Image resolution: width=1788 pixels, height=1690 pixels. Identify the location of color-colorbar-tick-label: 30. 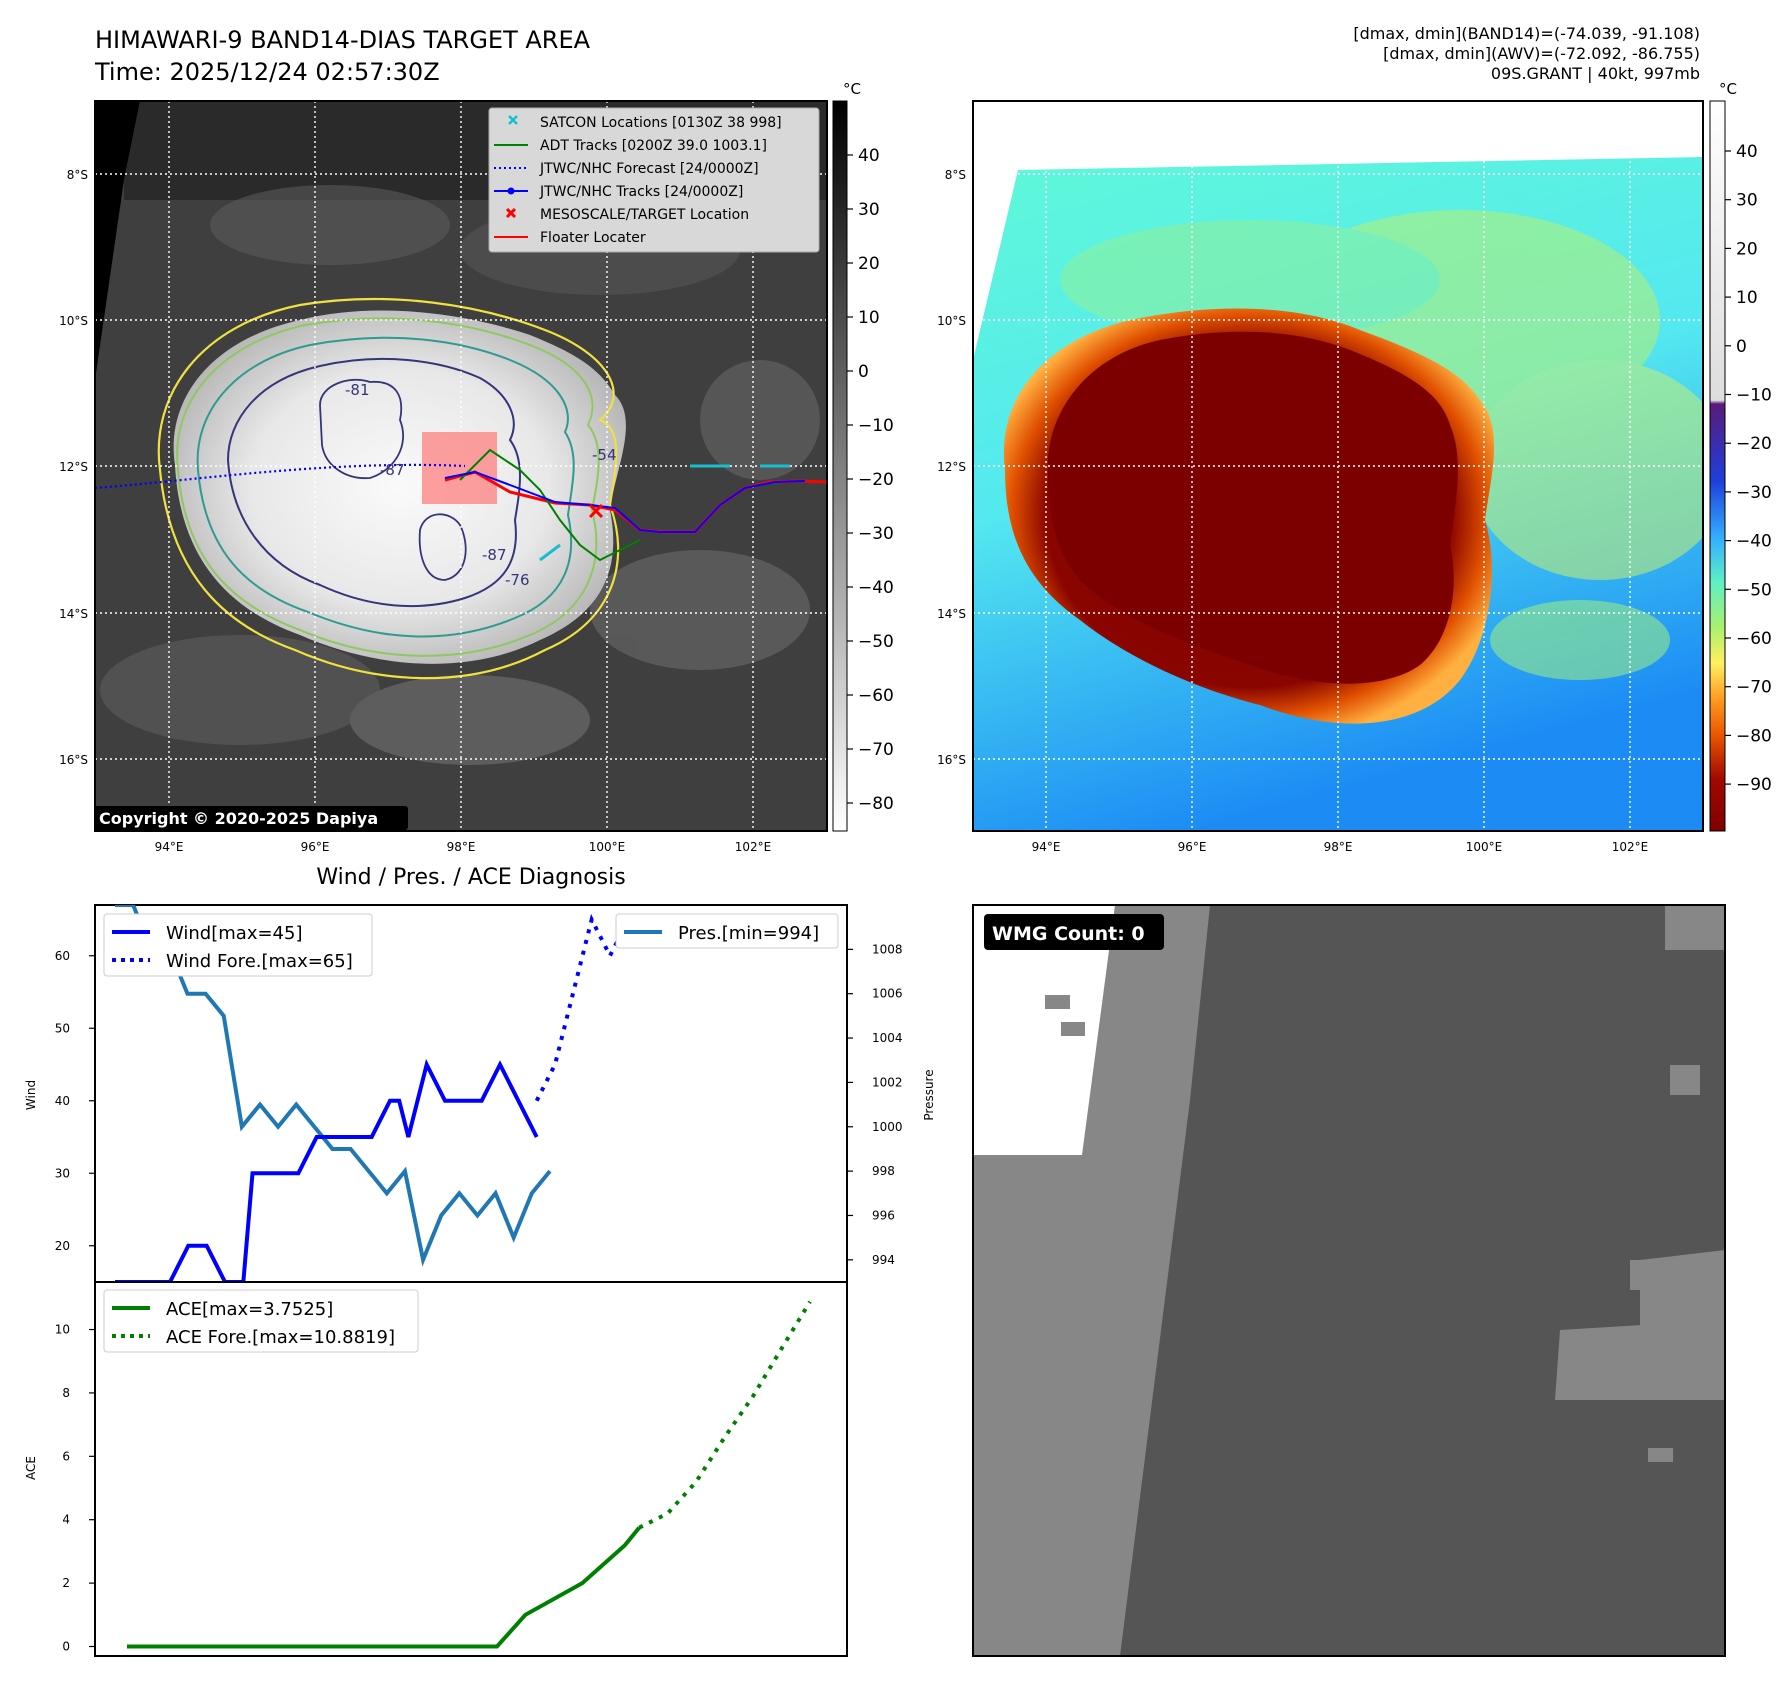
(1747, 201).